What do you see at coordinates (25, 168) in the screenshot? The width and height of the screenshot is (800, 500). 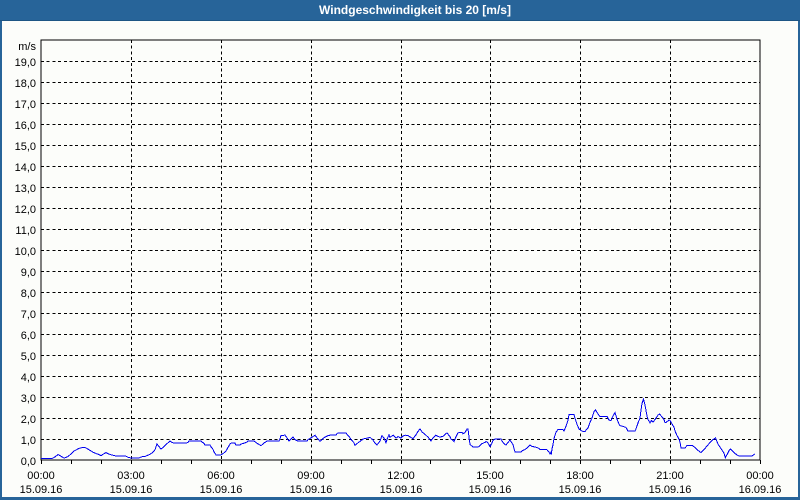 I see `svg-text: 14,0` at bounding box center [25, 168].